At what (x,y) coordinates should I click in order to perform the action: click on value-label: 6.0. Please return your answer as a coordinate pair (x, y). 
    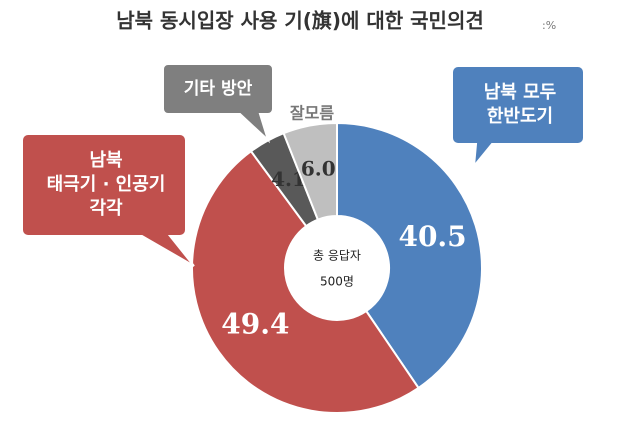
    Looking at the image, I should click on (318, 168).